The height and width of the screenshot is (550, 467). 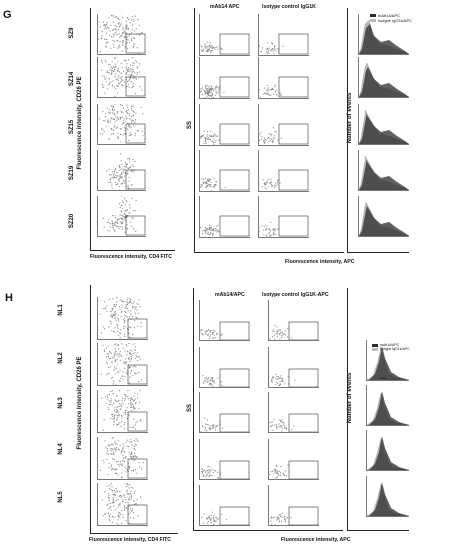 What do you see at coordinates (295, 295) in the screenshot?
I see `h-col-header-isotype: Isotype control IgG1K-APC` at bounding box center [295, 295].